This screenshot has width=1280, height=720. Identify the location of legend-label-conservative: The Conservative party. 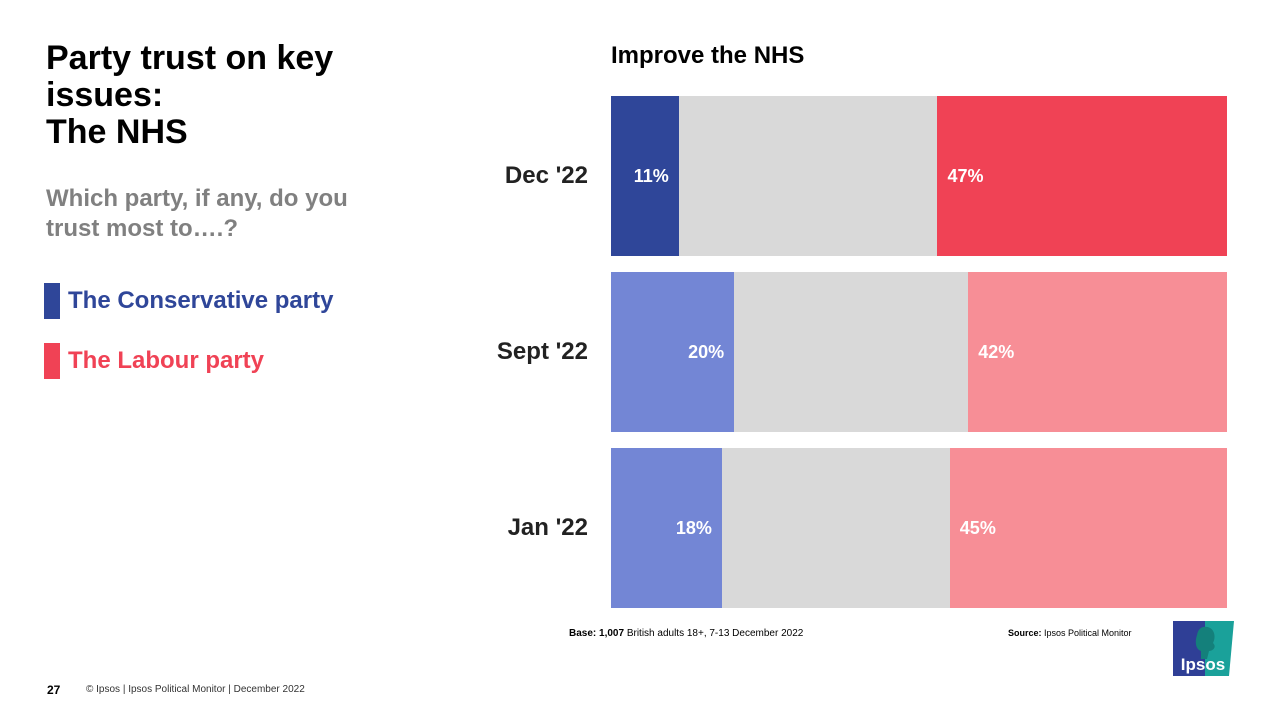
(201, 300).